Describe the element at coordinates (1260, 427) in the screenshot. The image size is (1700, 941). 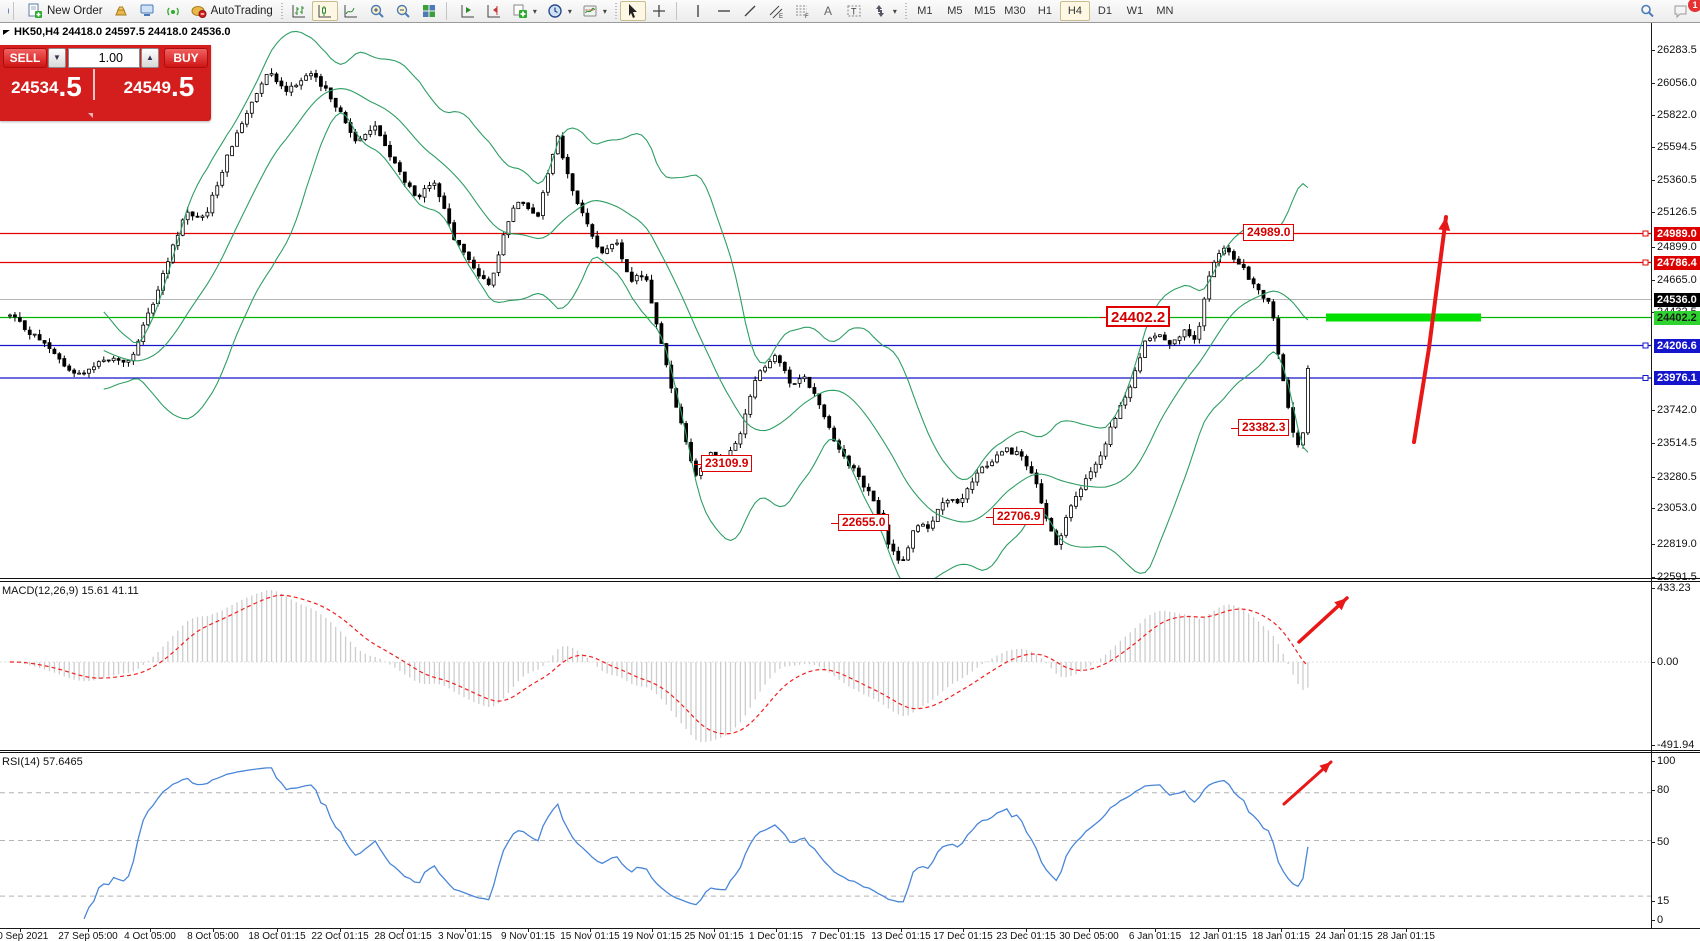
I see `chart-price-label: 23382.3` at that location.